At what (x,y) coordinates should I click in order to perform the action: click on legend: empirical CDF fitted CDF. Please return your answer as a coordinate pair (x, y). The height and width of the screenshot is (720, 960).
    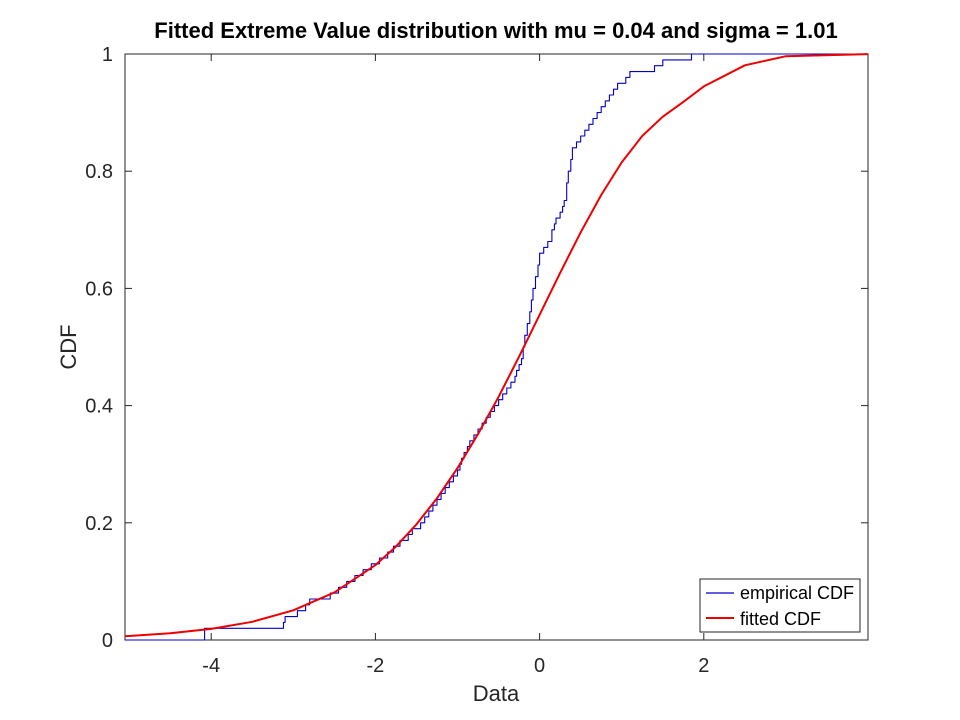
    Looking at the image, I should click on (780, 605).